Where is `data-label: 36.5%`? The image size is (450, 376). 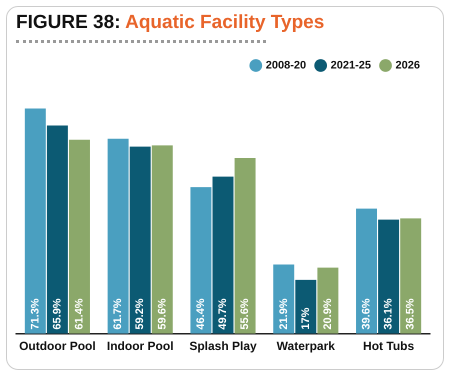 data-label: 36.5% is located at coordinates (410, 314).